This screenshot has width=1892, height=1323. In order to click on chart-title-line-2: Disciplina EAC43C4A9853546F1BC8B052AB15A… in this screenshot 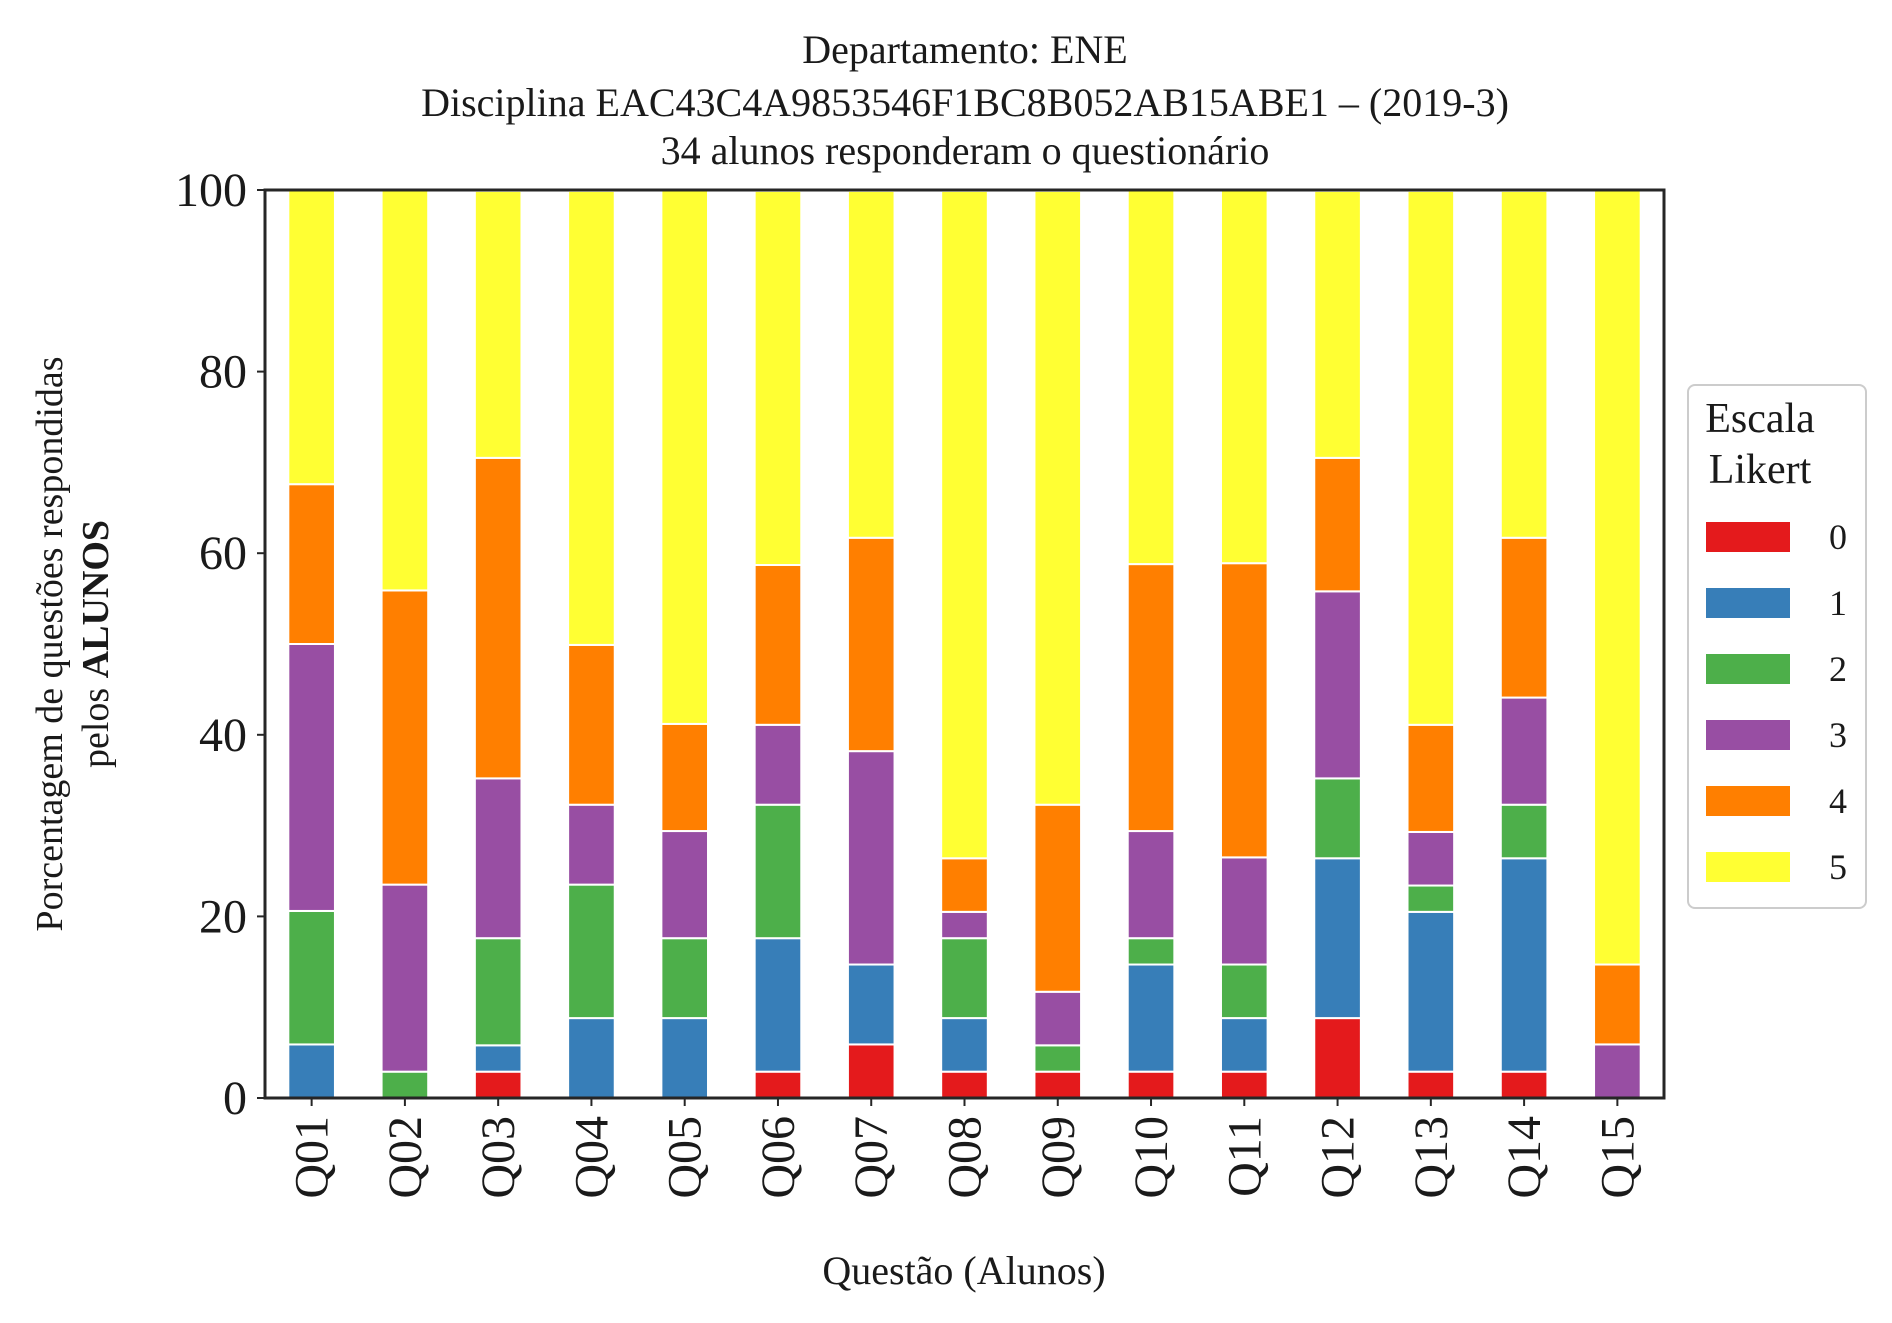, I will do `click(965, 102)`.